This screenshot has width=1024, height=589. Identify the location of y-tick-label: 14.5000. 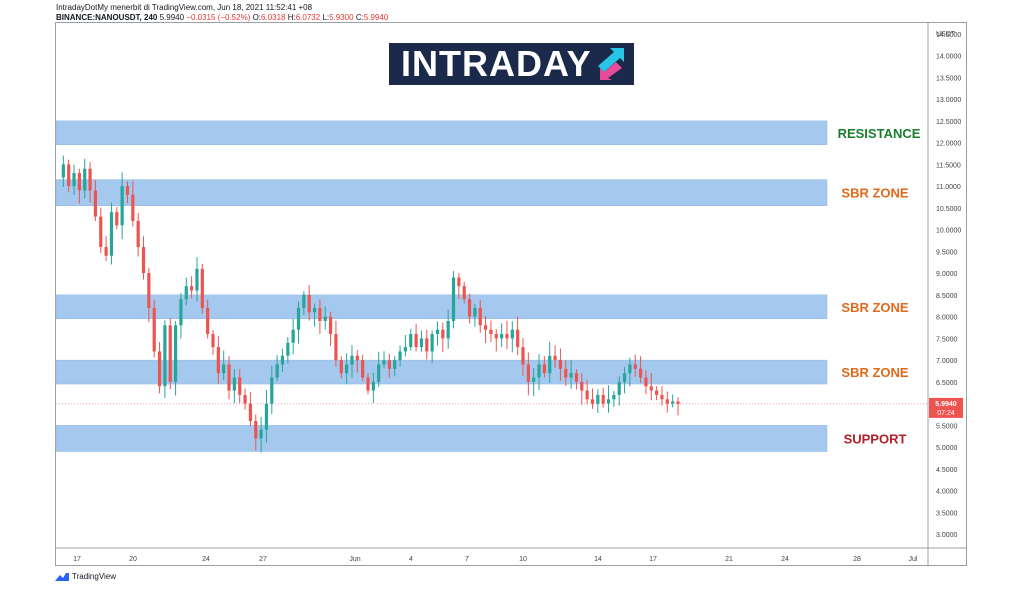
(948, 35).